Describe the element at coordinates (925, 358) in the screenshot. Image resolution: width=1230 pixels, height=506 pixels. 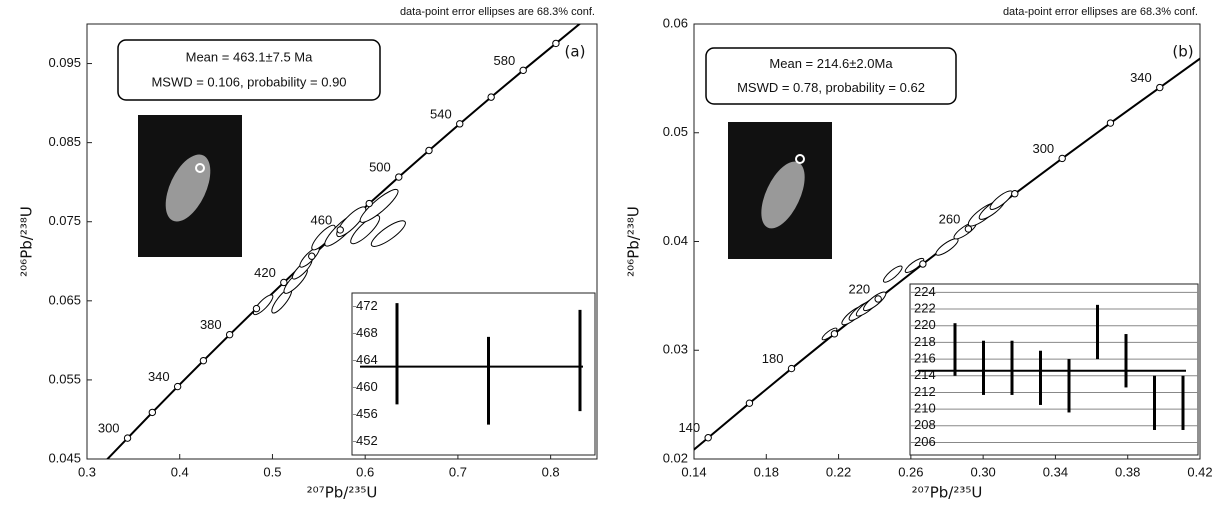
I see `inset-tick-label: 216` at that location.